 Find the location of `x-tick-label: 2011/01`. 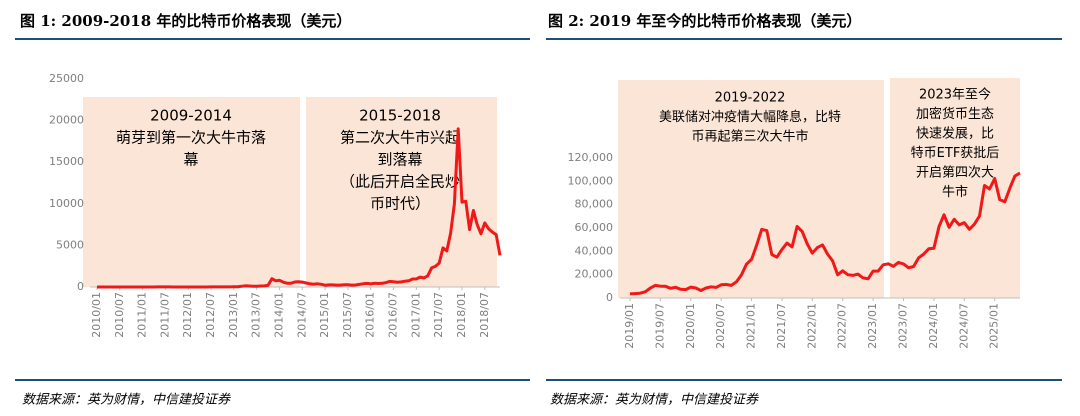

x-tick-label: 2011/01 is located at coordinates (142, 315).